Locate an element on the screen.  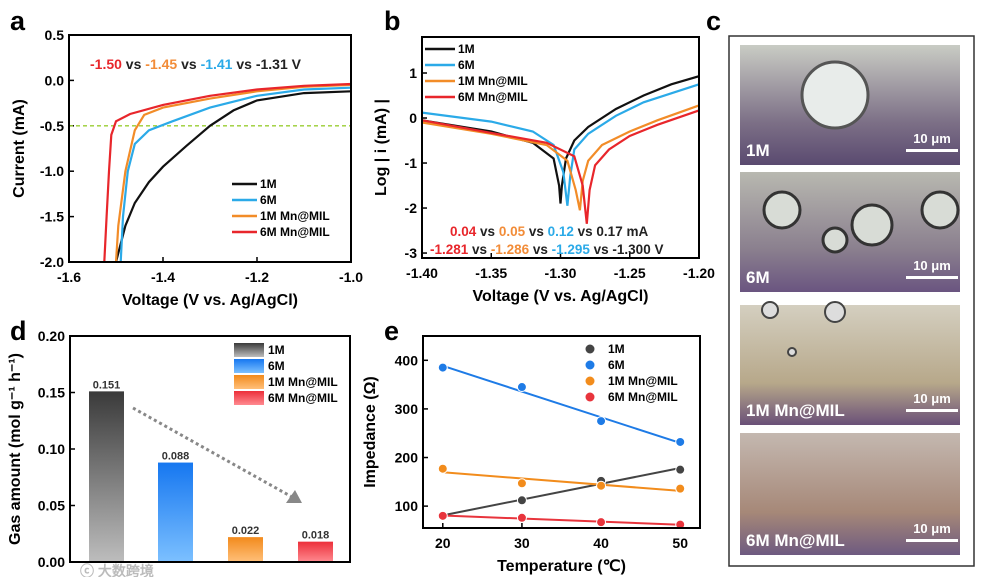
series-line-1m is located at coordinates (232, 176).